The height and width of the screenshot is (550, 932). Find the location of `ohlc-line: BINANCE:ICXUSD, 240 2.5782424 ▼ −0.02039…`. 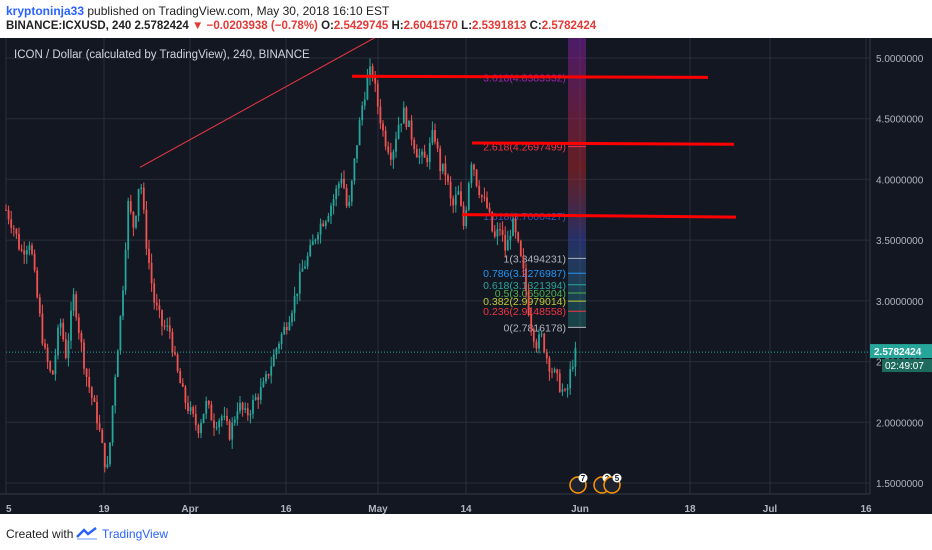

ohlc-line: BINANCE:ICXUSD, 240 2.5782424 ▼ −0.02039… is located at coordinates (301, 26).